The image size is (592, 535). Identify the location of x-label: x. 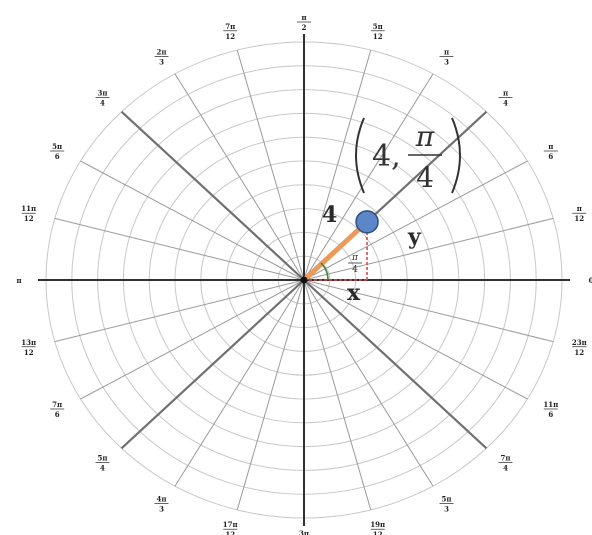
(354, 293).